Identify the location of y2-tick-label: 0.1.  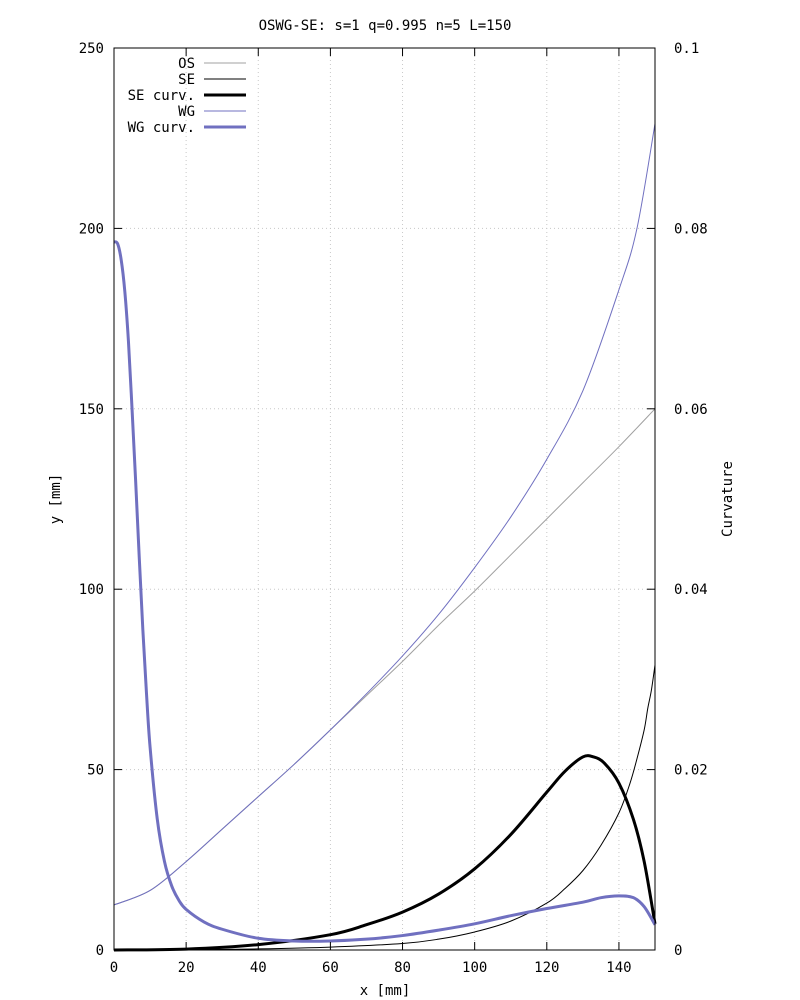
(686, 49).